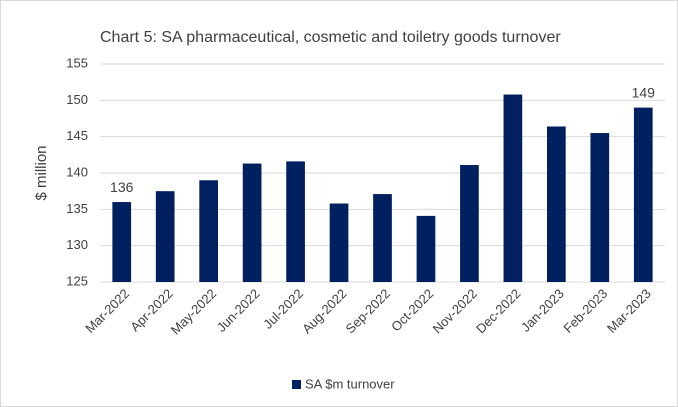  I want to click on y-tick-label: 135, so click(77, 208).